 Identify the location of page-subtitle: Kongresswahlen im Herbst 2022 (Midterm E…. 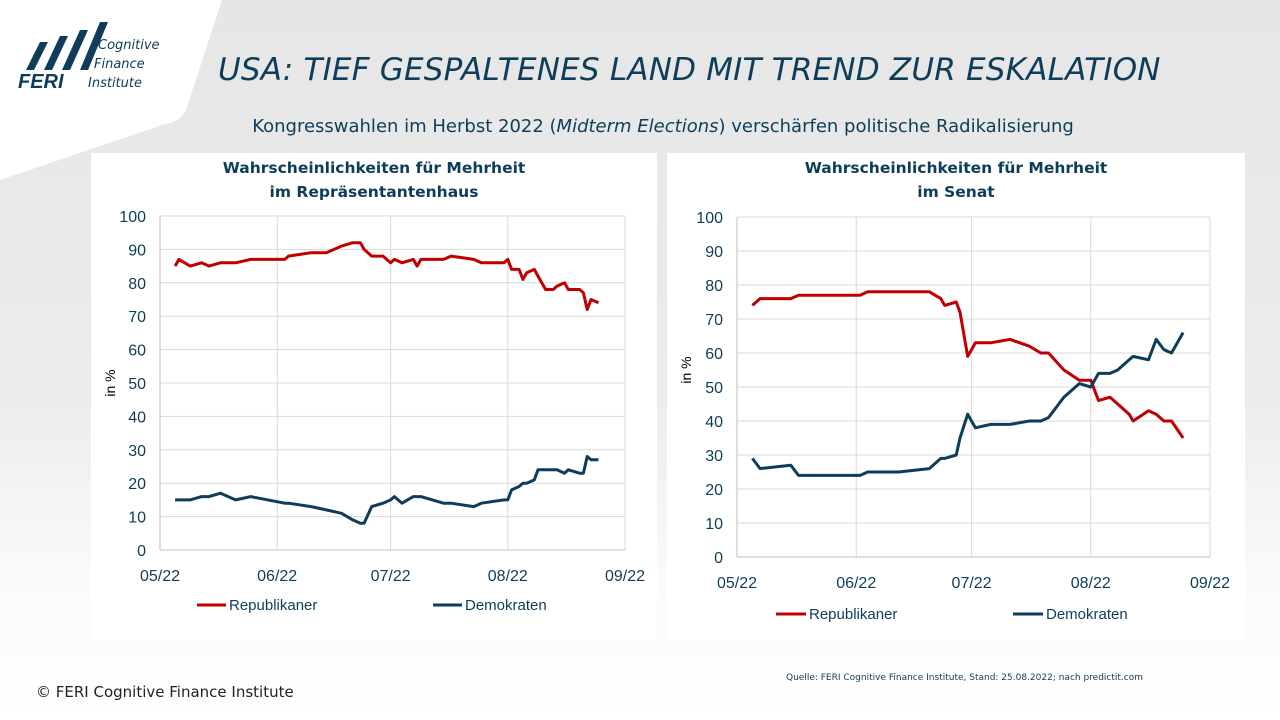
(663, 126).